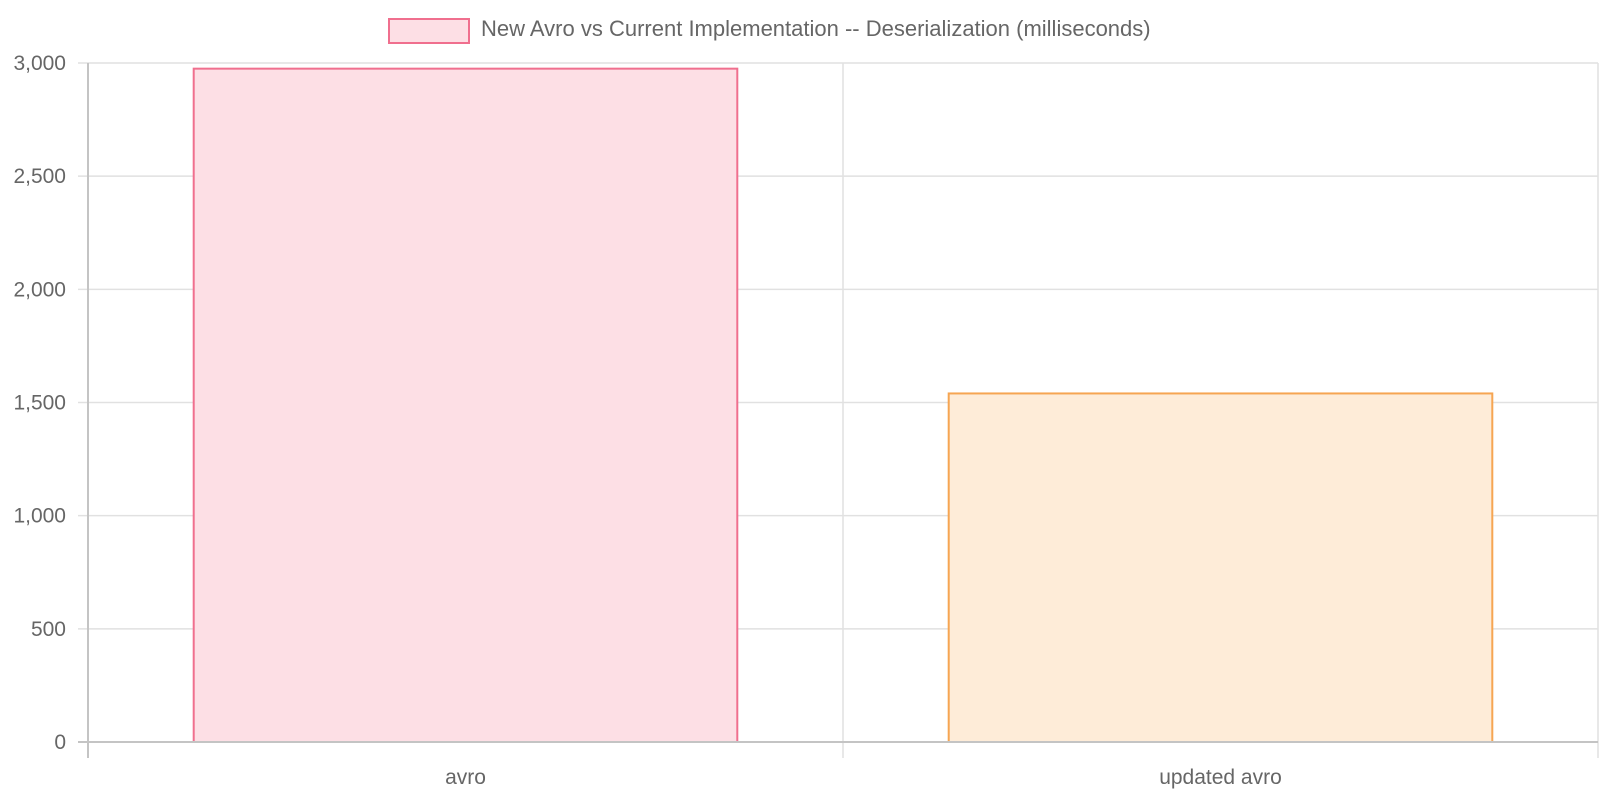 Image resolution: width=1600 pixels, height=800 pixels. What do you see at coordinates (39, 403) in the screenshot?
I see `y-tick-label: 1,500` at bounding box center [39, 403].